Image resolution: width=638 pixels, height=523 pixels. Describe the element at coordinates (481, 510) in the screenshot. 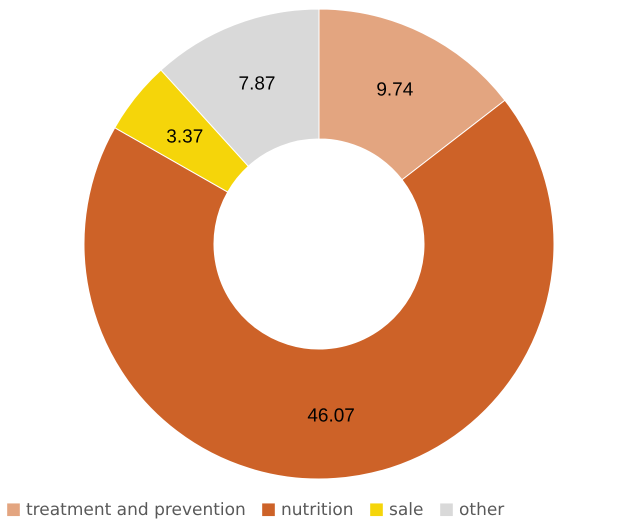

I see `legend-label: other` at that location.